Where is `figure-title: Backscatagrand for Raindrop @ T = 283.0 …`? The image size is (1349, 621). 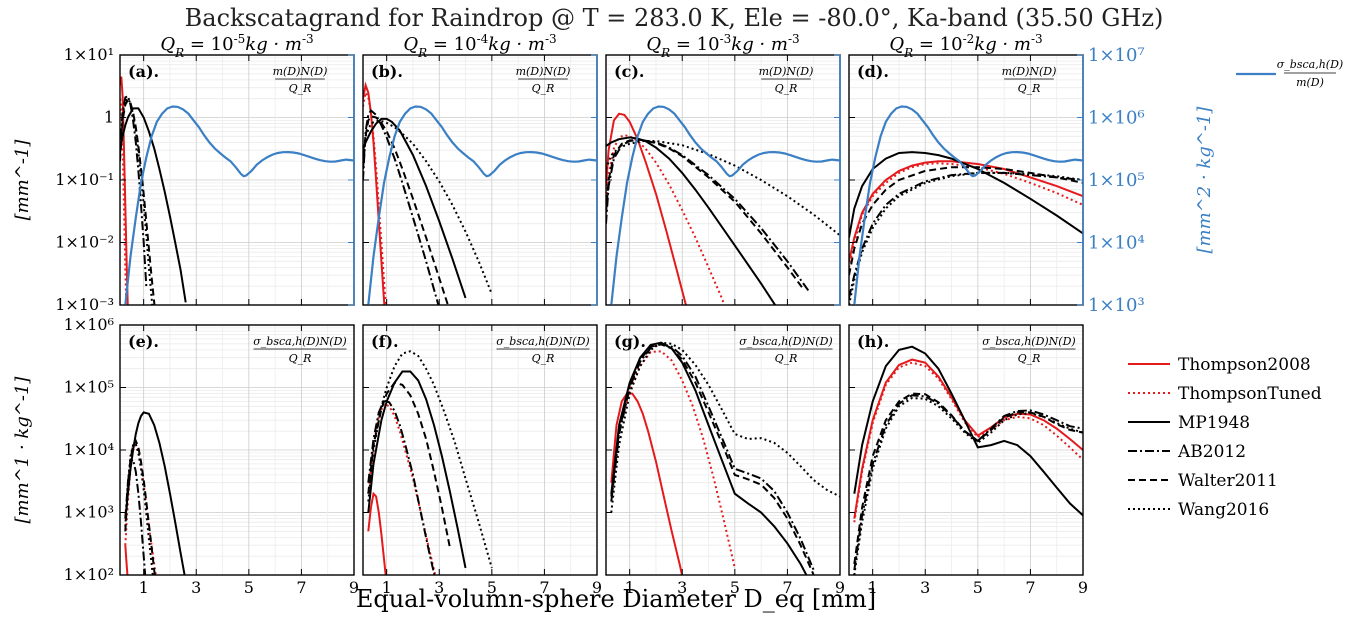 figure-title: Backscatagrand for Raindrop @ T = 283.0 … is located at coordinates (674, 18).